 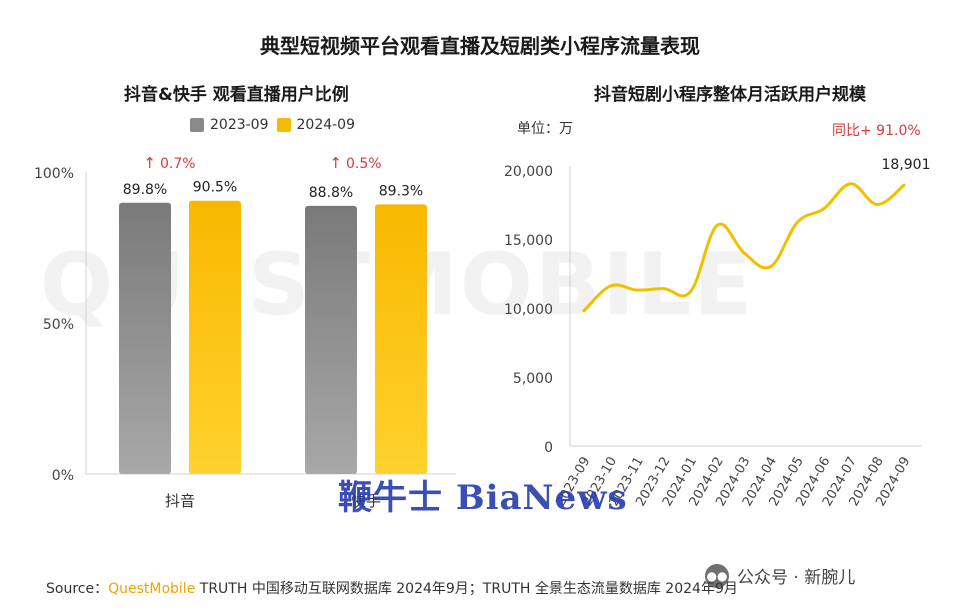 What do you see at coordinates (77, 589) in the screenshot?
I see `source-prefix: Source：` at bounding box center [77, 589].